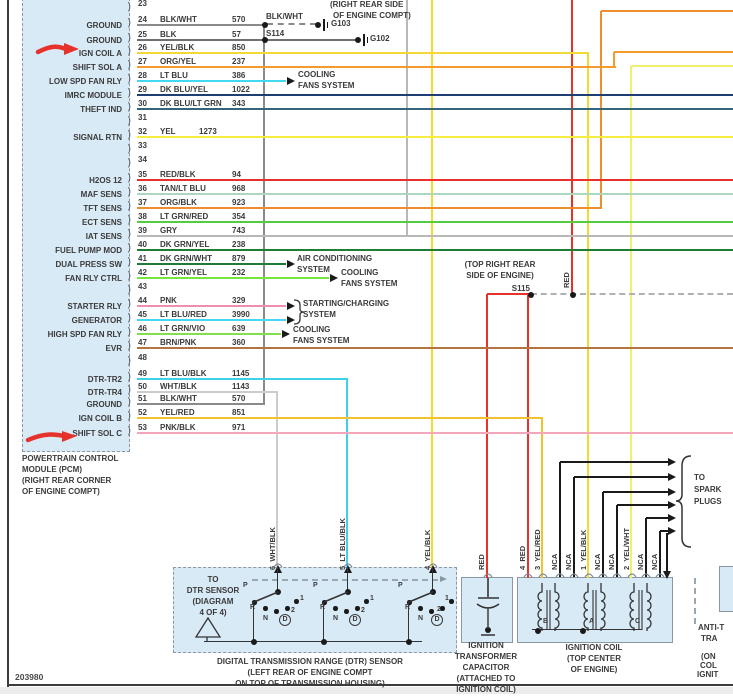  I want to click on dtr-switch-drop, so click(409, 622).